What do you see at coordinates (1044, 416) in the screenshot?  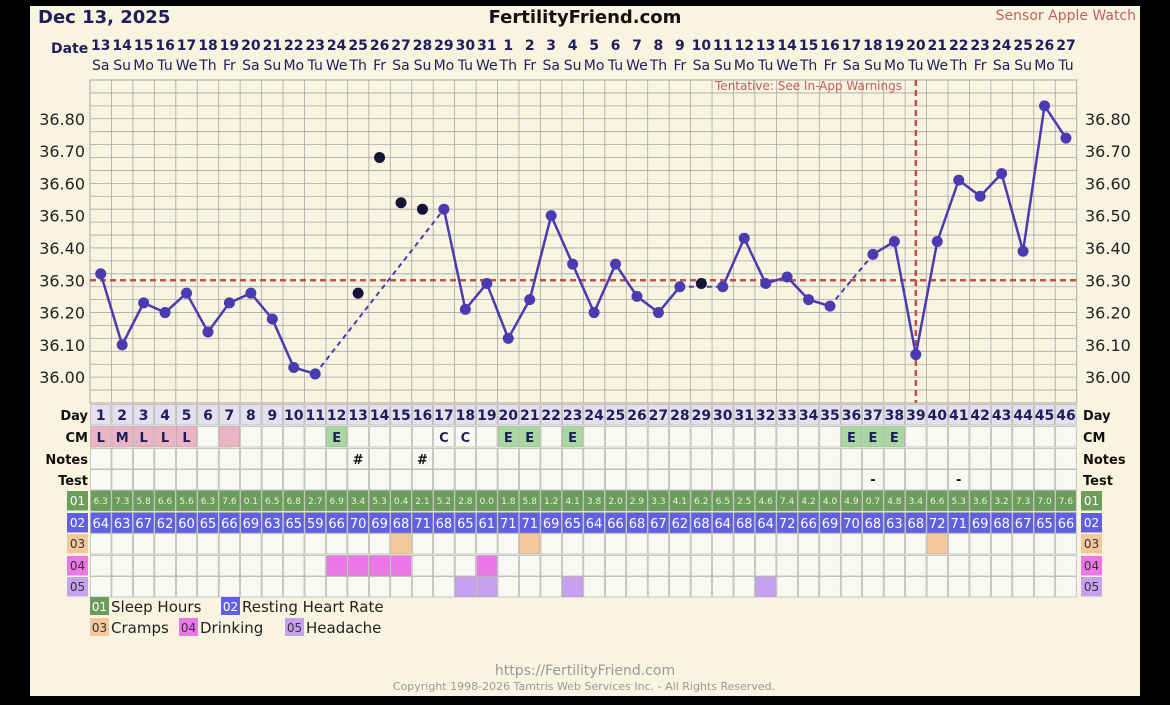 I see `cycle-day-number: 45` at bounding box center [1044, 416].